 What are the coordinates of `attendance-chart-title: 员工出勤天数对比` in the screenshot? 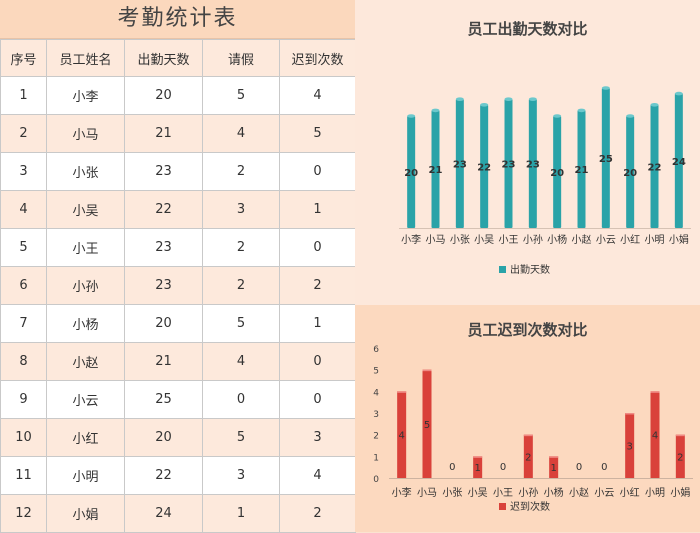 It's located at (527, 29).